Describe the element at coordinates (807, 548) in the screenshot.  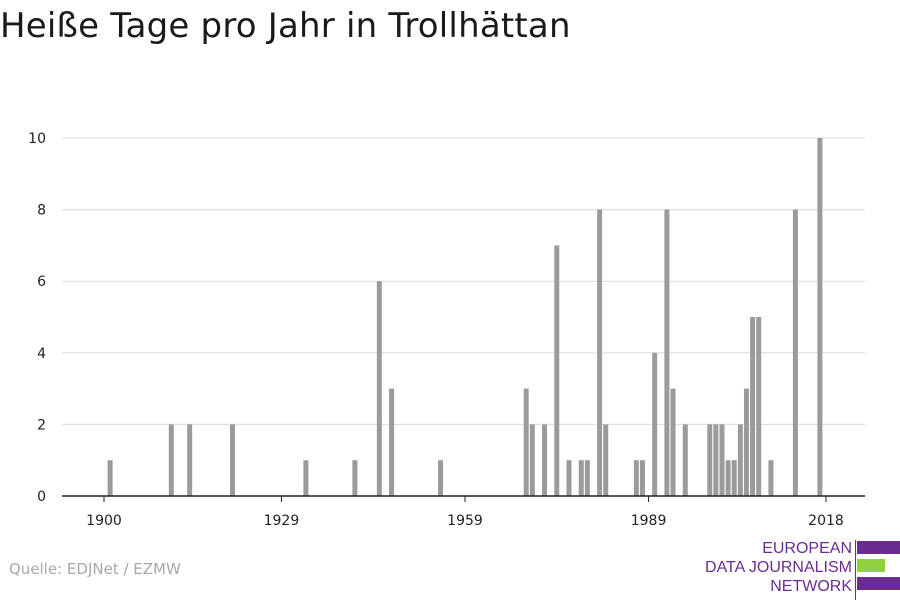
I see `logo-line-1: EUROPEAN` at that location.